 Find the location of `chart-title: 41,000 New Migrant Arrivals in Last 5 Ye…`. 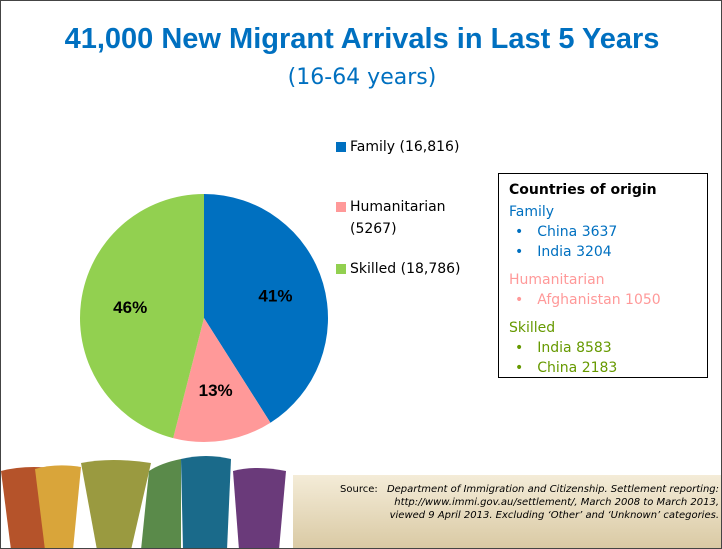

chart-title: 41,000 New Migrant Arrivals in Last 5 Ye… is located at coordinates (362, 39).